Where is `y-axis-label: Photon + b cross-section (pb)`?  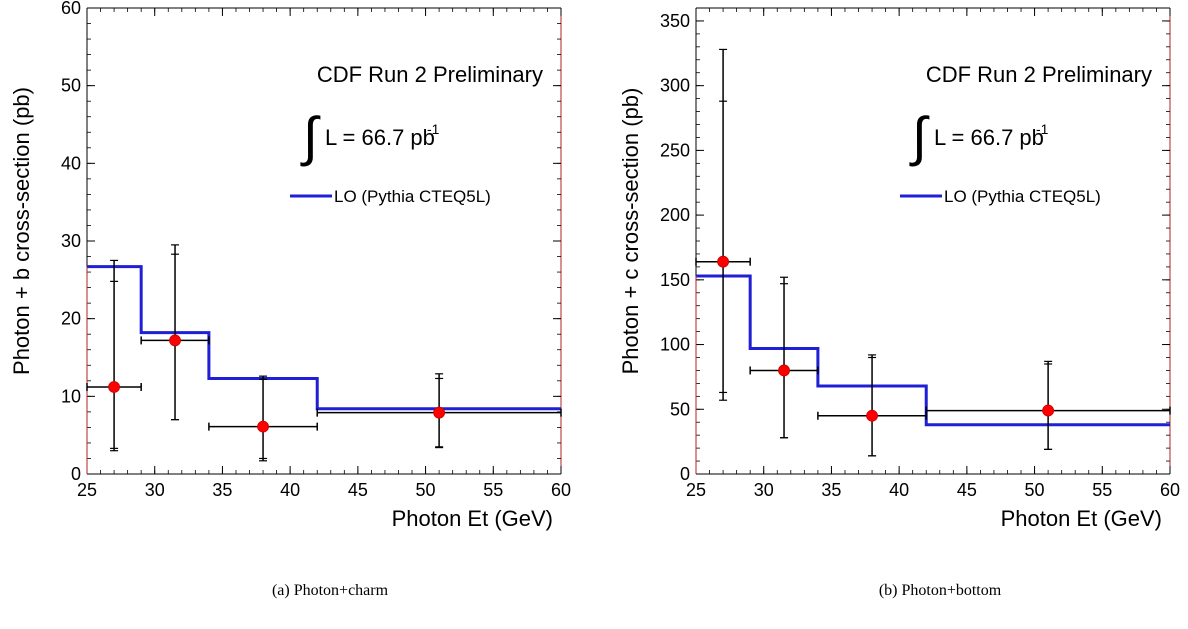
y-axis-label: Photon + b cross-section (pb) is located at coordinates (21, 231).